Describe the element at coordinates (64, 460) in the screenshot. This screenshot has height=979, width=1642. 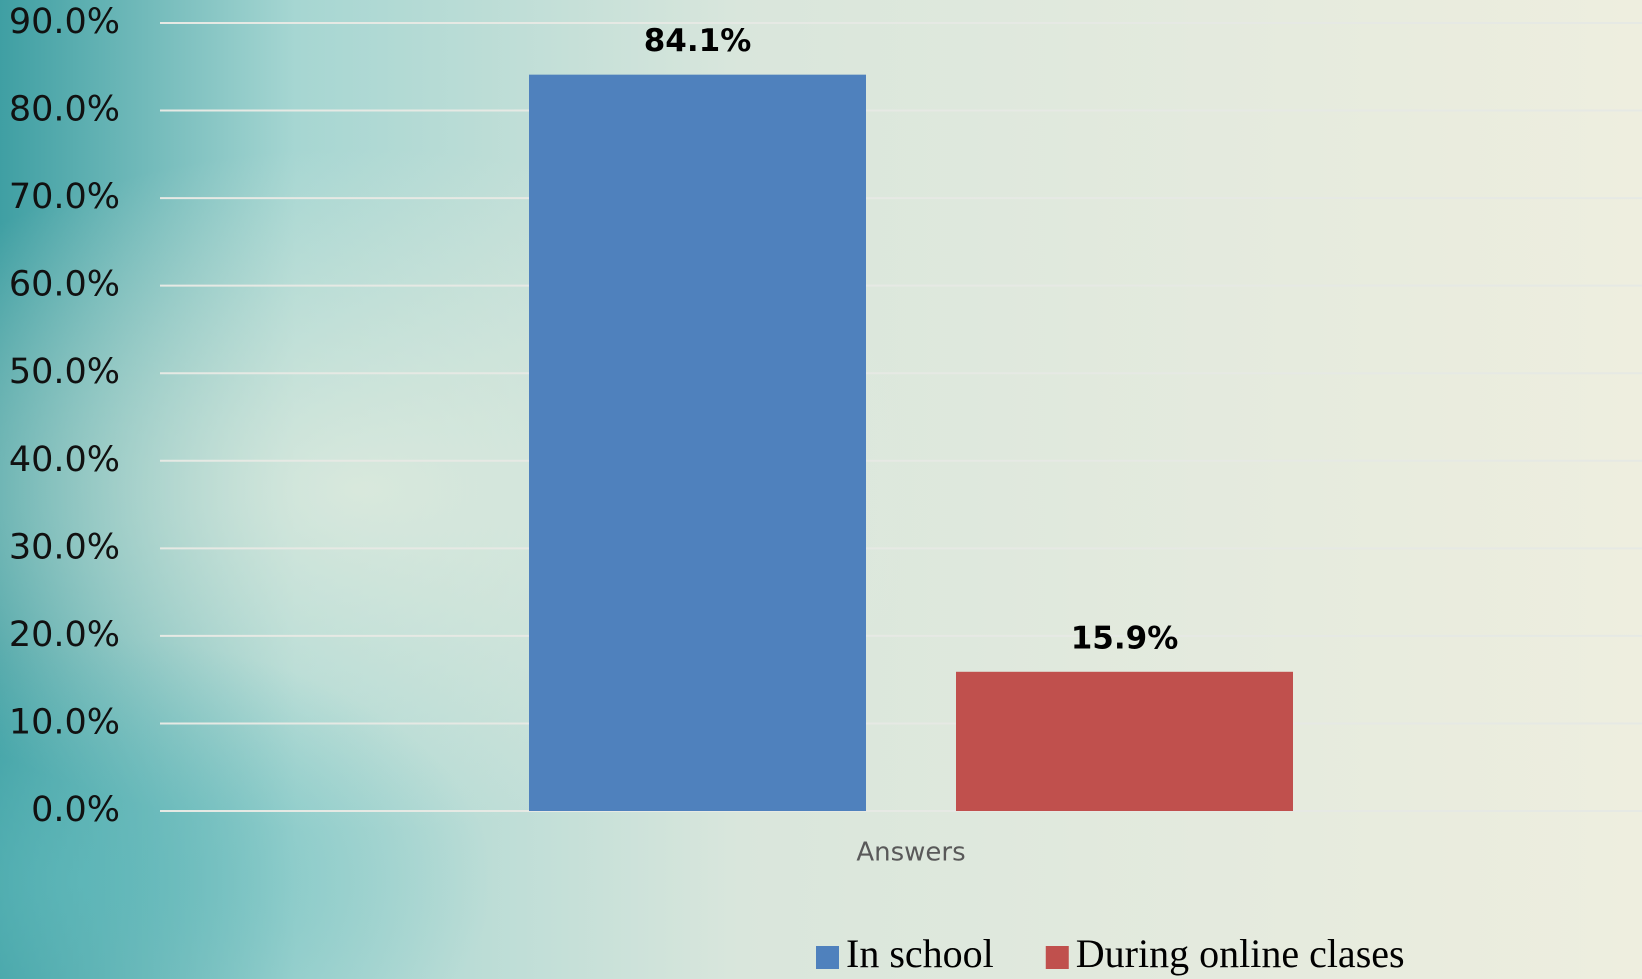
I see `y-tick-label: 40.0%` at that location.